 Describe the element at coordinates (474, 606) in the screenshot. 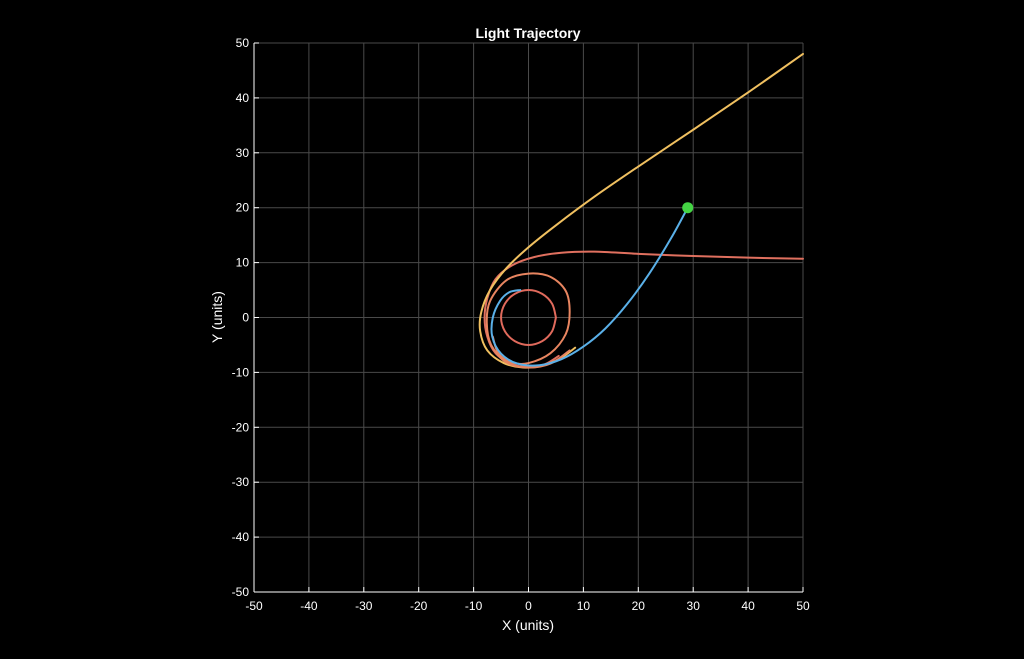

I see `x-tick-label: -10` at that location.